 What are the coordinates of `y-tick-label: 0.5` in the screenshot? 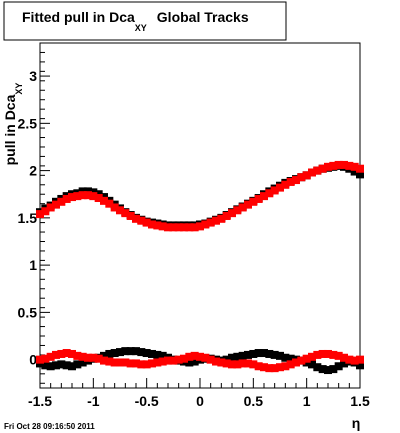 It's located at (28, 312).